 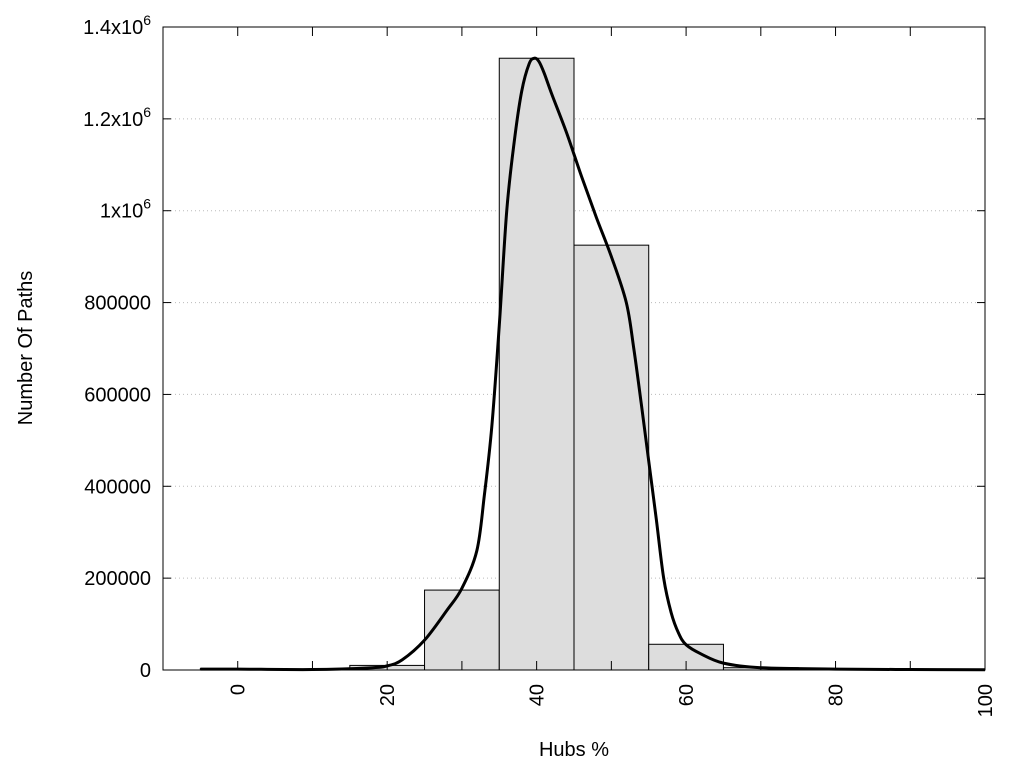 What do you see at coordinates (837, 695) in the screenshot?
I see `x-tick-label: 80` at bounding box center [837, 695].